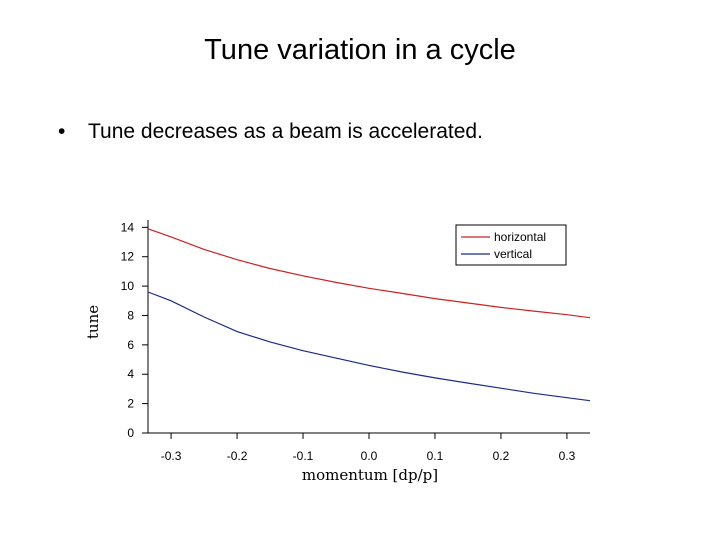  Describe the element at coordinates (360, 50) in the screenshot. I see `slide-title: Tune variation in a cycle` at that location.